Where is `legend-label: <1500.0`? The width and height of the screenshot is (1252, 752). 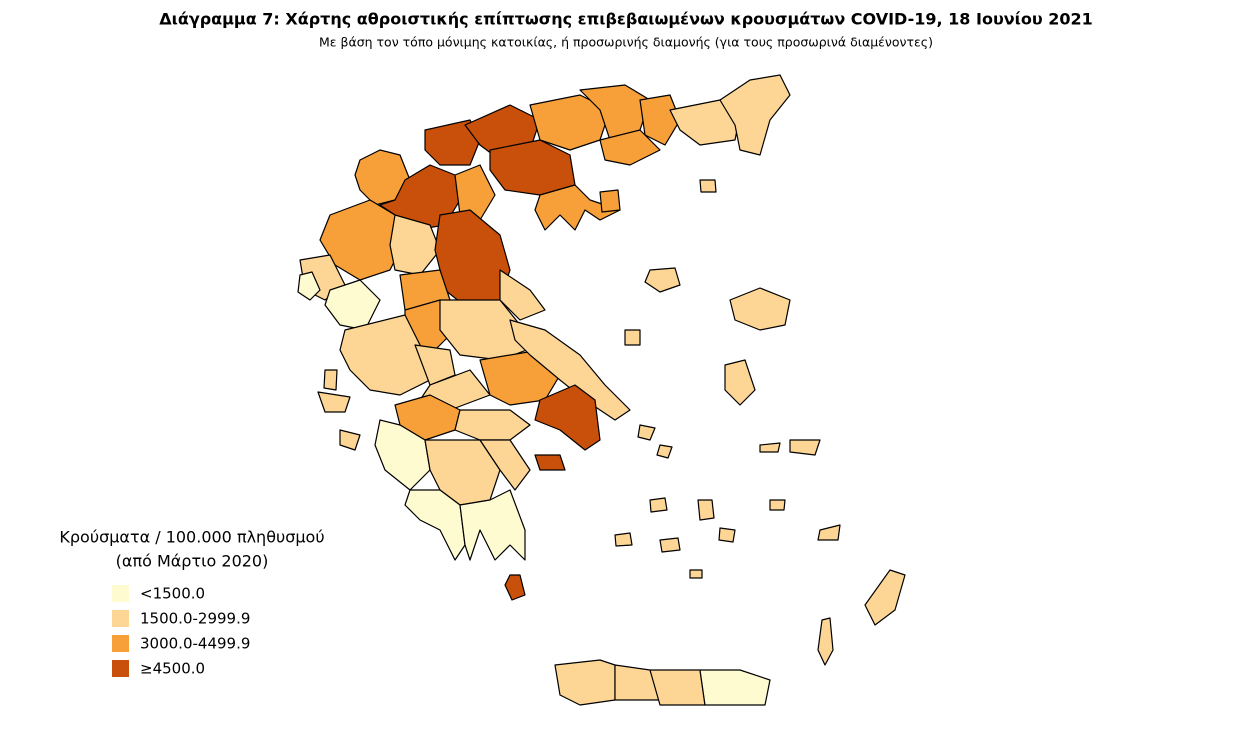 legend-label: <1500.0 is located at coordinates (172, 594).